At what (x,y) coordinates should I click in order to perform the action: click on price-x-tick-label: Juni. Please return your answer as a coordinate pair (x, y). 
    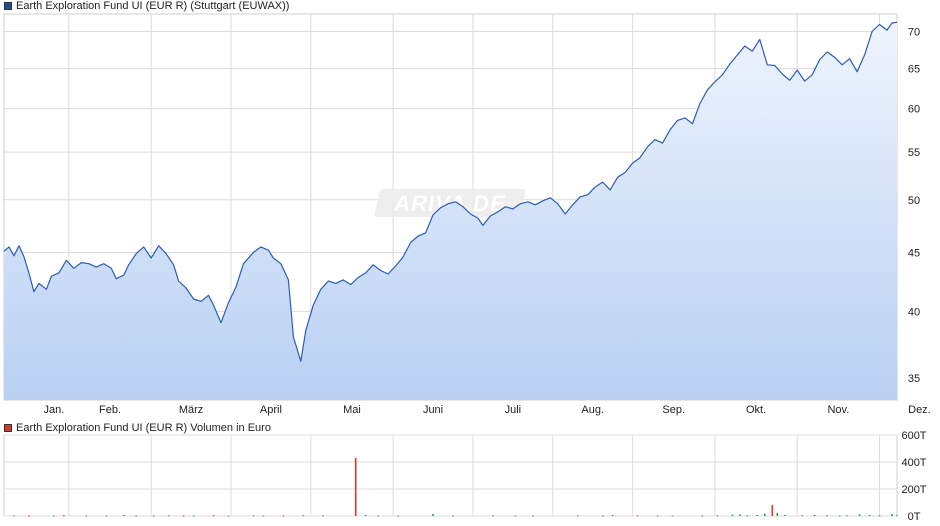
    Looking at the image, I should click on (433, 410).